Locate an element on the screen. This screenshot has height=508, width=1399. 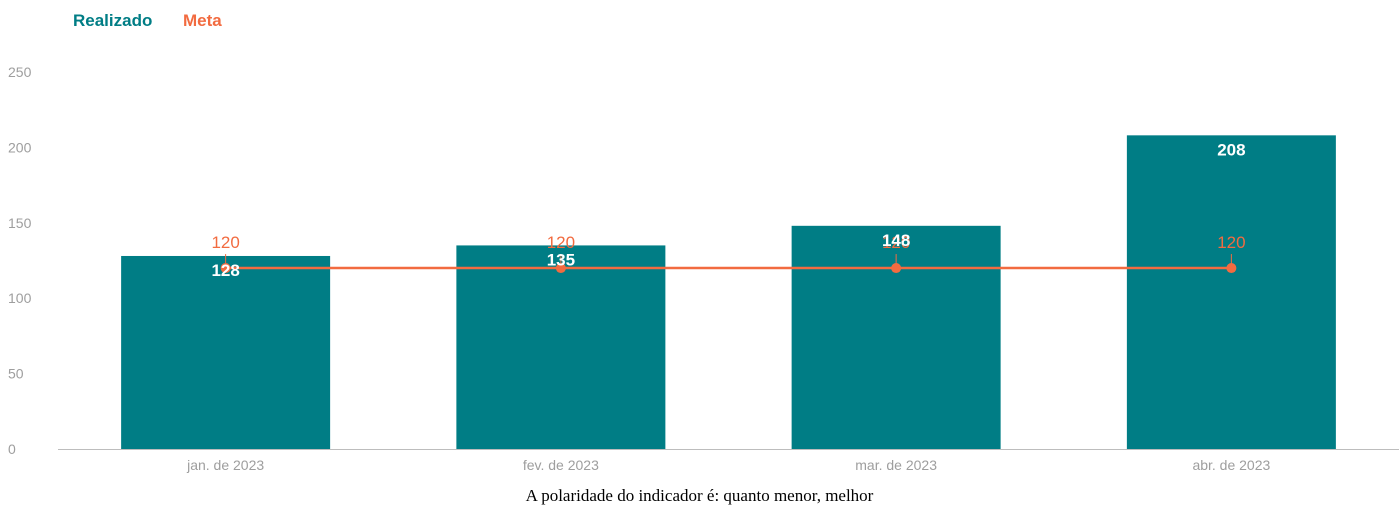
bar-data-label: 148 is located at coordinates (896, 240).